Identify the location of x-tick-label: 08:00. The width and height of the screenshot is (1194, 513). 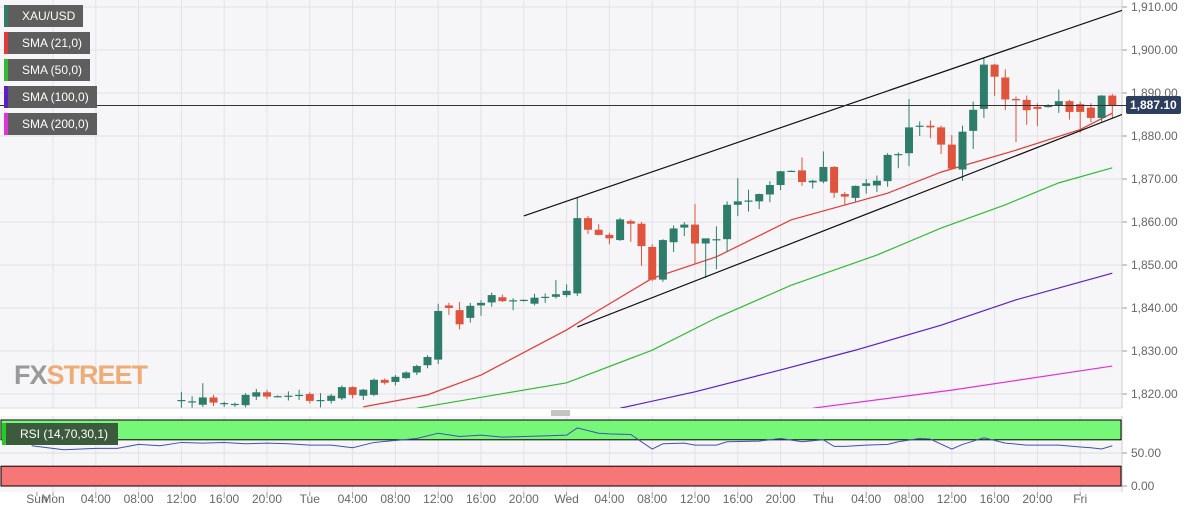
(909, 499).